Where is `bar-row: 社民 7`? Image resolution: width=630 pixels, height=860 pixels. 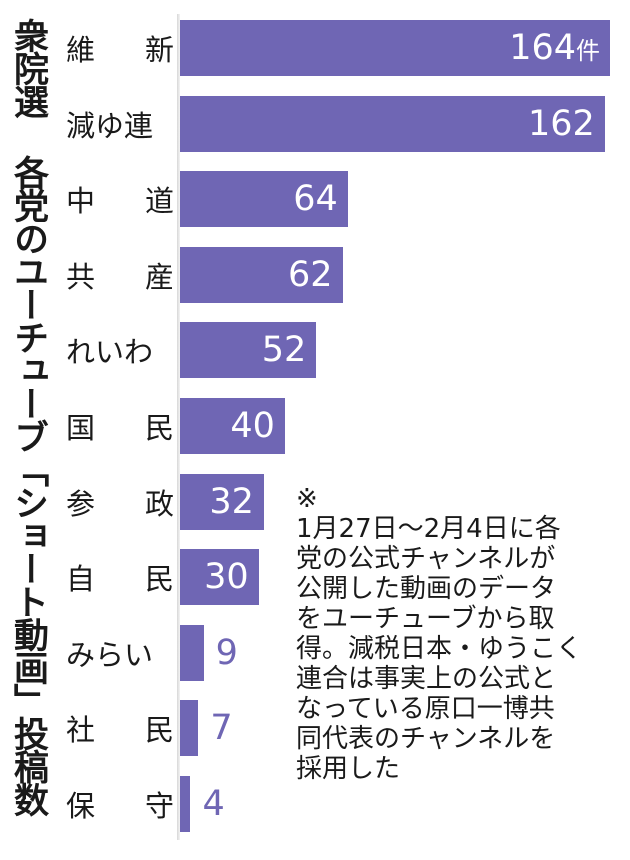
bar-row: 社民 7 is located at coordinates (315, 728).